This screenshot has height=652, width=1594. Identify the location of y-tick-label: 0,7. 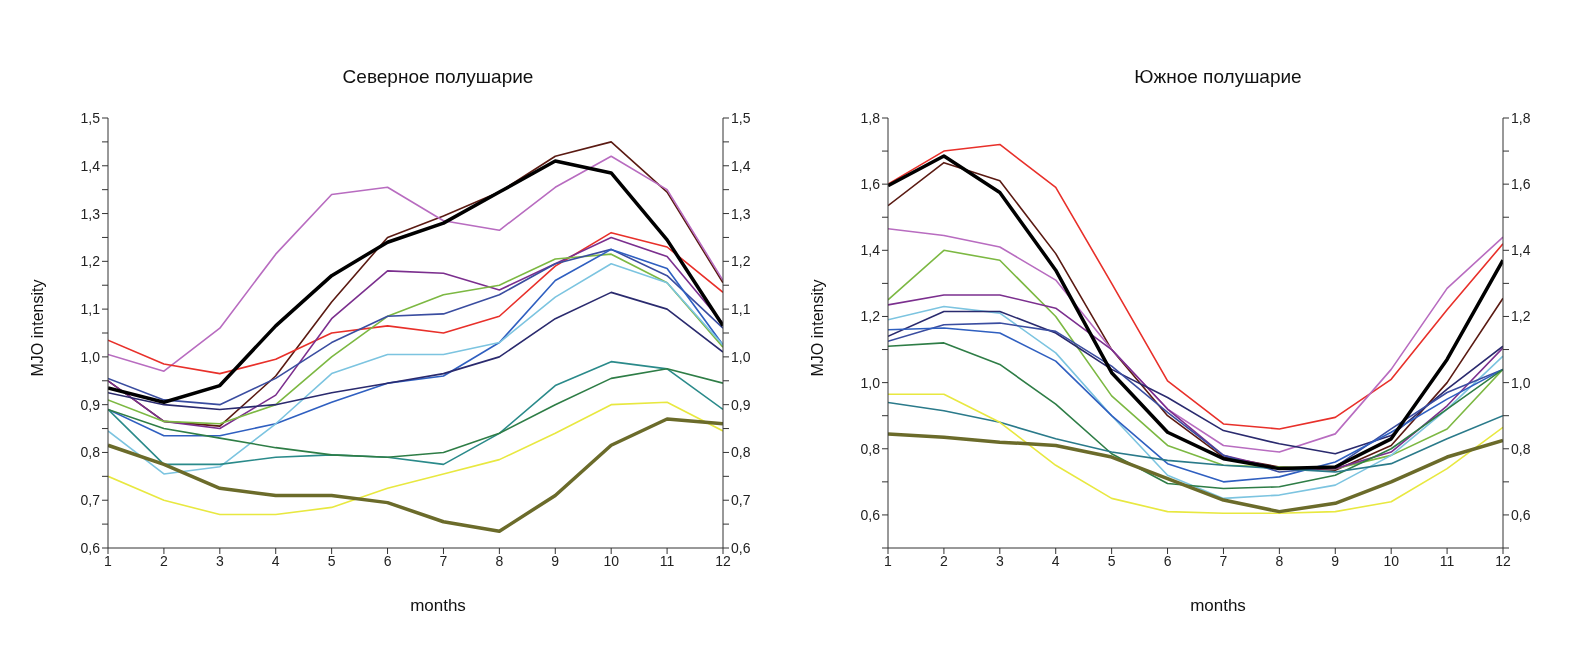
(90, 500).